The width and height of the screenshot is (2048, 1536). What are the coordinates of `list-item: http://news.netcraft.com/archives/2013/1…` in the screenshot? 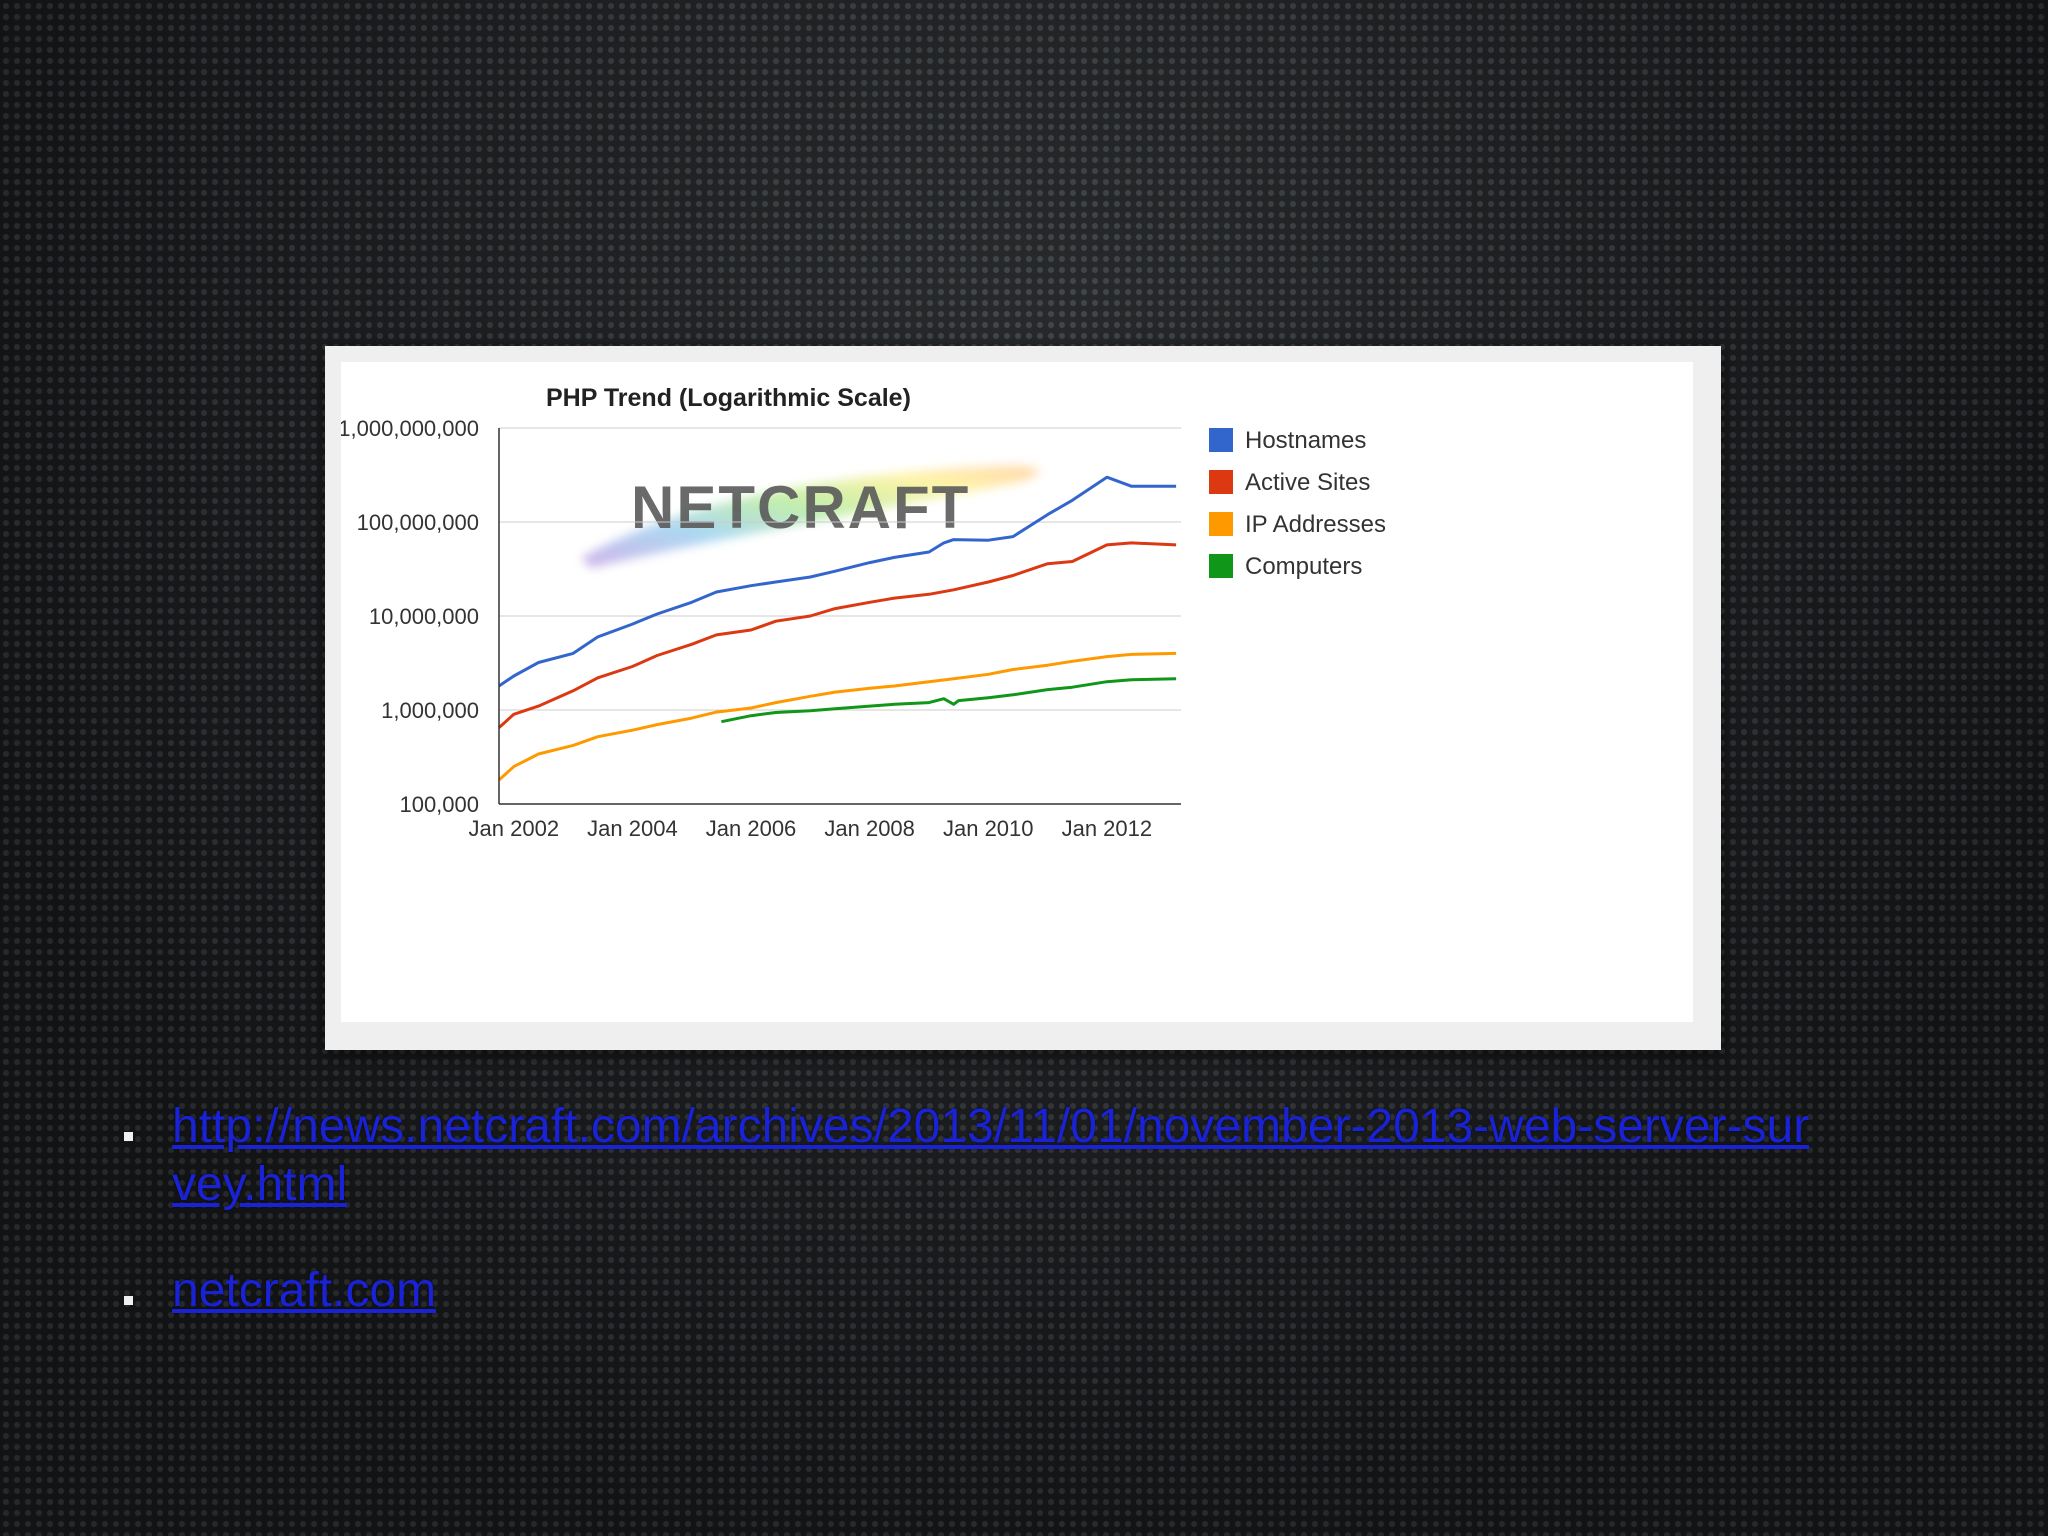 It's located at (970, 1156).